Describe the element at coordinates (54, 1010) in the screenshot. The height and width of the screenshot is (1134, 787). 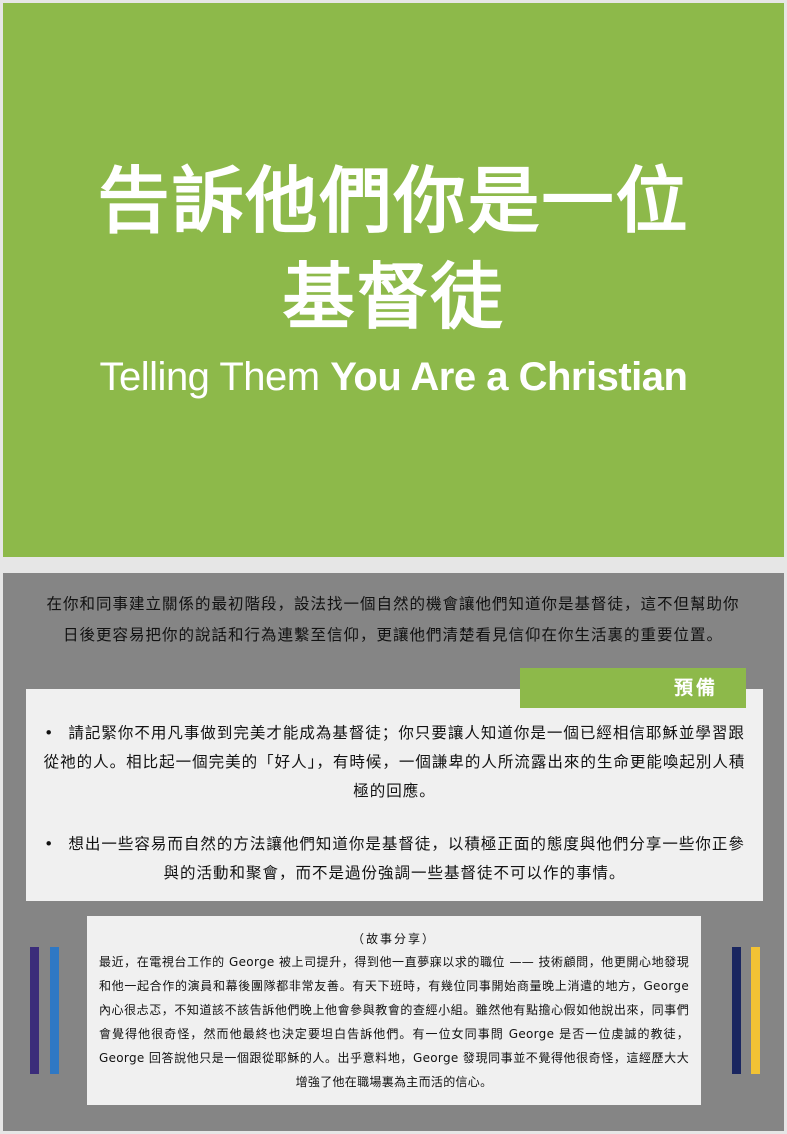
I see `decorative-bar-blue` at that location.